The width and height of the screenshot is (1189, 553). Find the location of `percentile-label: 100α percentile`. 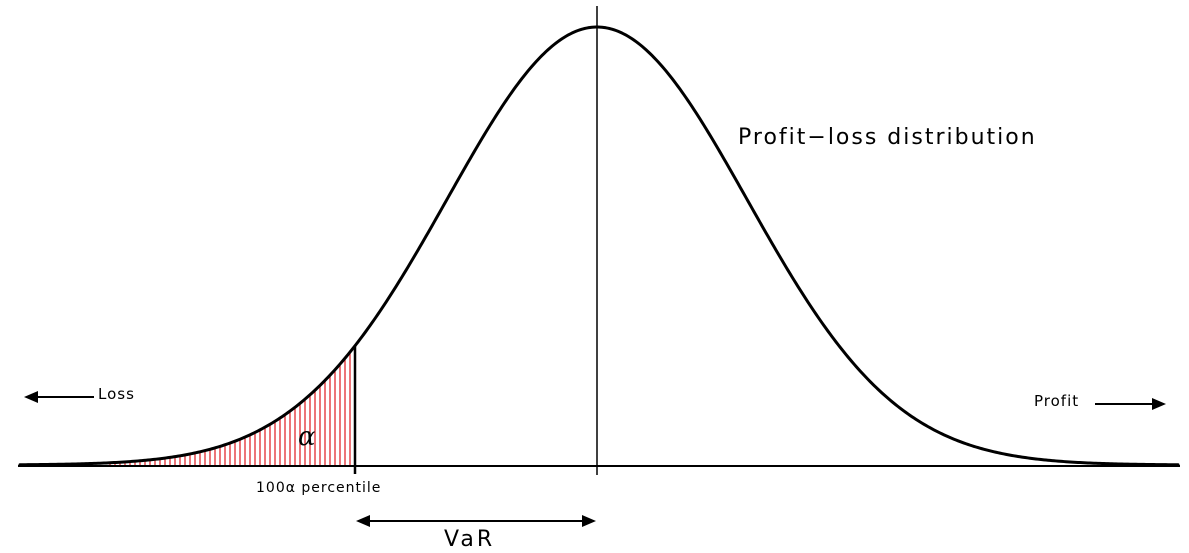

percentile-label: 100α percentile is located at coordinates (318, 488).